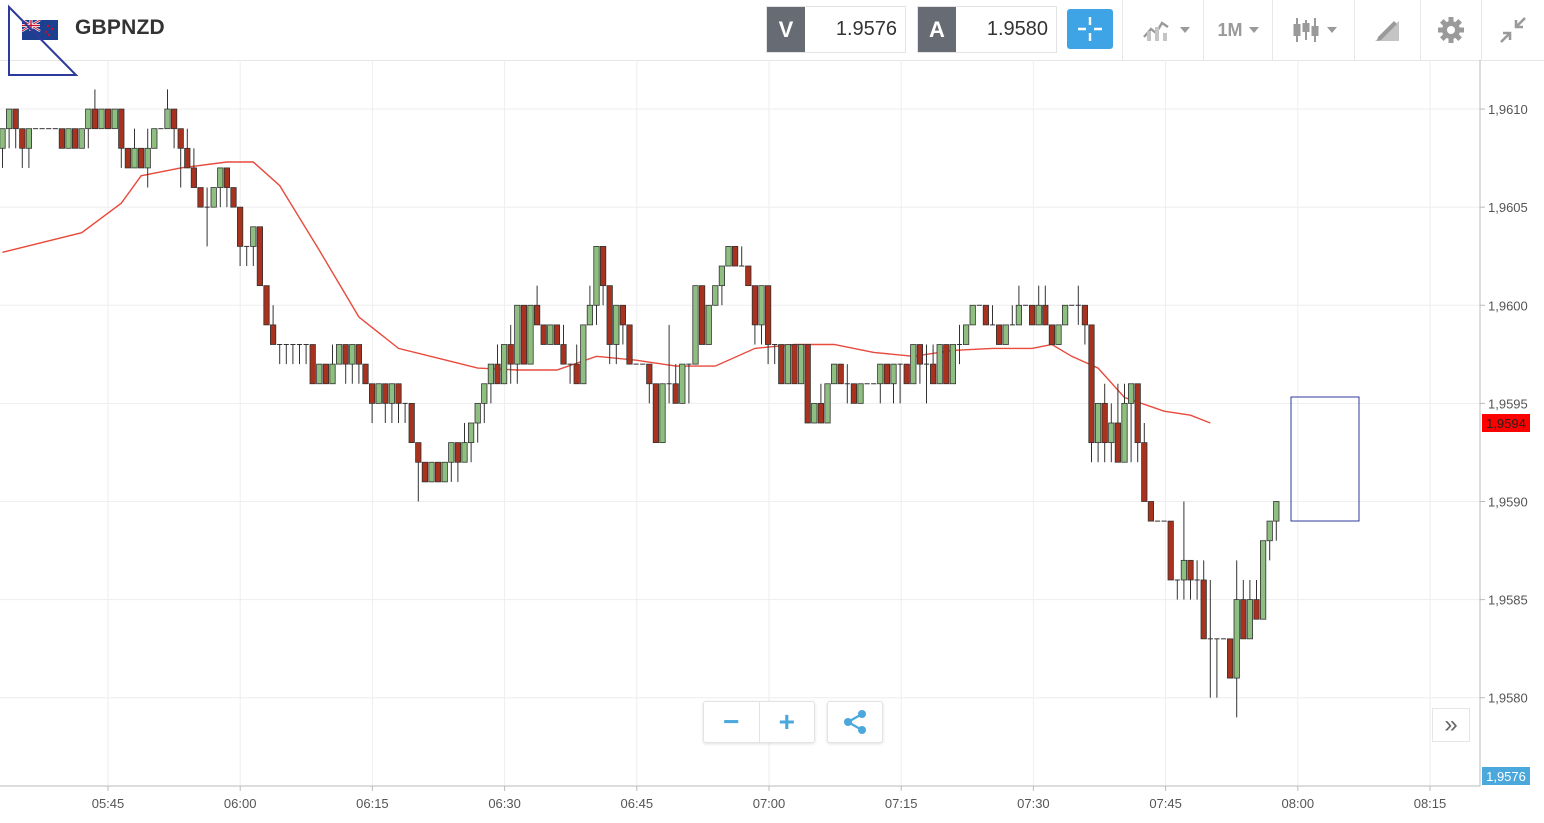 The image size is (1544, 823). What do you see at coordinates (1508, 600) in the screenshot?
I see `y-tick-label: 1,9585` at bounding box center [1508, 600].